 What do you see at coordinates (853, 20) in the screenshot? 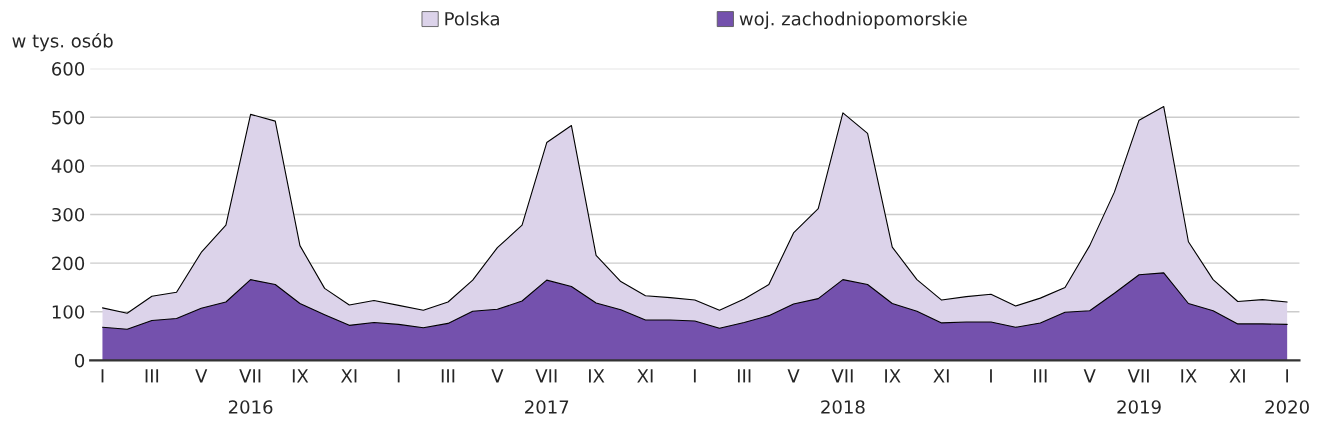
I see `legend-label: woj. zachodniopomorskie` at bounding box center [853, 20].